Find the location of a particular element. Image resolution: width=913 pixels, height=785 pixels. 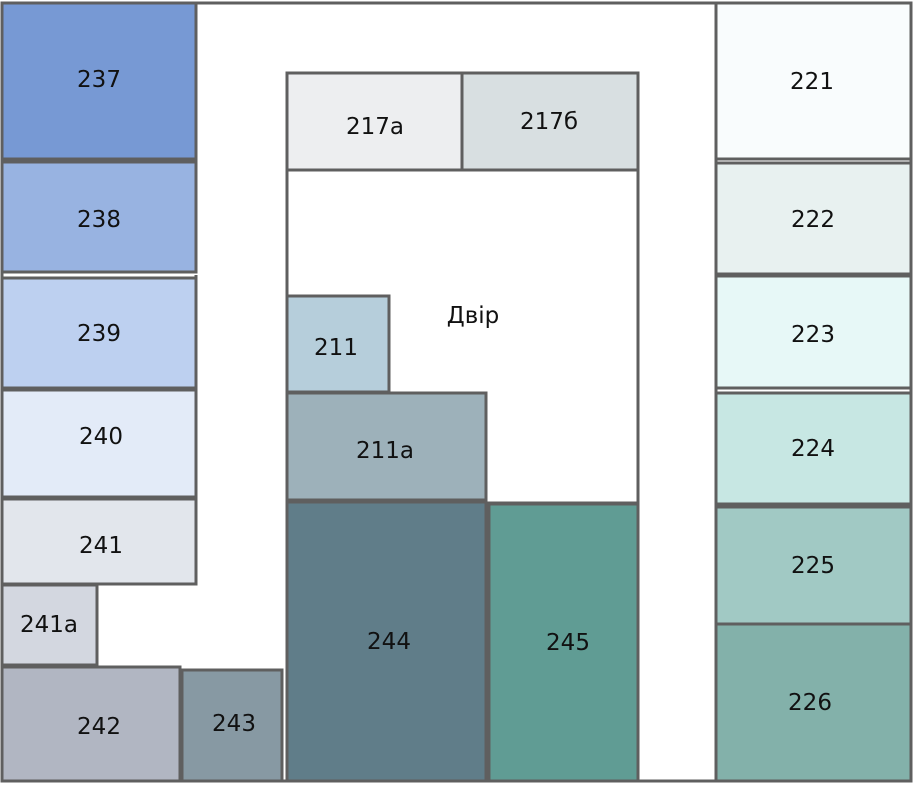

room-label-211a: 211а is located at coordinates (385, 451).